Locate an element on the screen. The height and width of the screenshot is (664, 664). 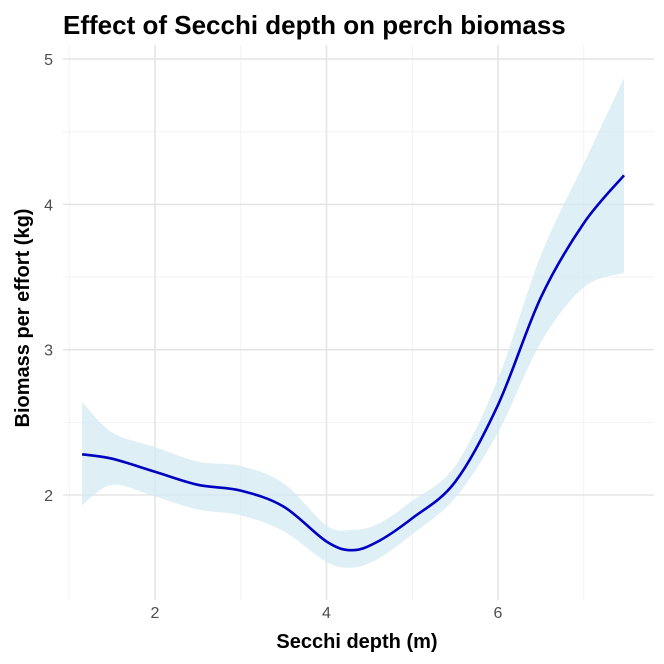
y-tick-label: 4 is located at coordinates (48, 205).